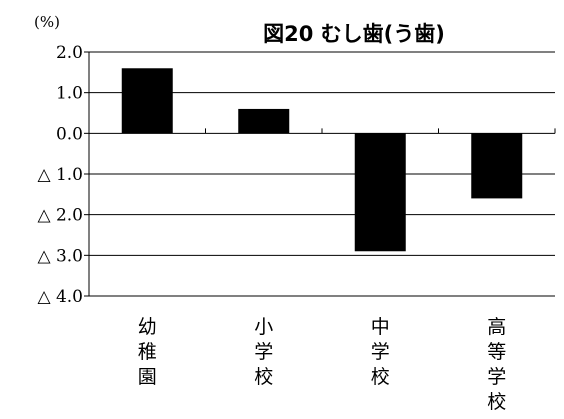 This screenshot has height=419, width=564. What do you see at coordinates (263, 352) in the screenshot?
I see `category-label: 小学校` at bounding box center [263, 352].